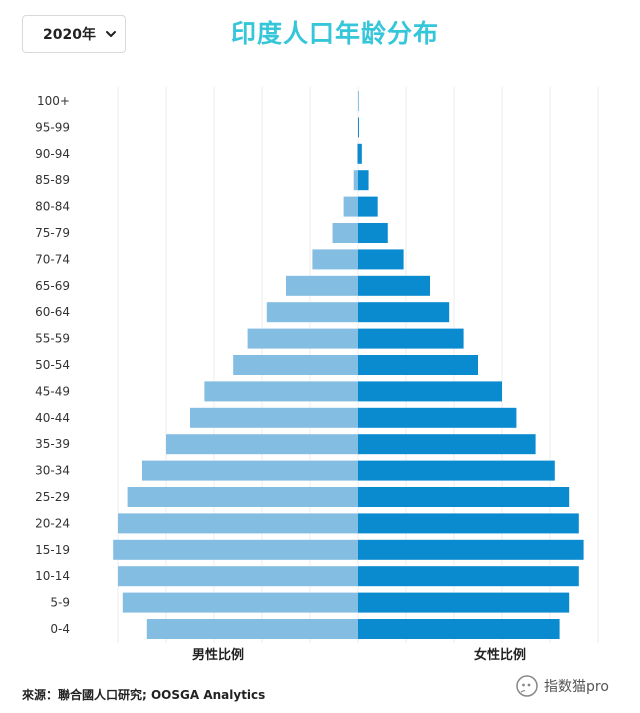  I want to click on y-tick-label: 35-39, so click(52, 444).